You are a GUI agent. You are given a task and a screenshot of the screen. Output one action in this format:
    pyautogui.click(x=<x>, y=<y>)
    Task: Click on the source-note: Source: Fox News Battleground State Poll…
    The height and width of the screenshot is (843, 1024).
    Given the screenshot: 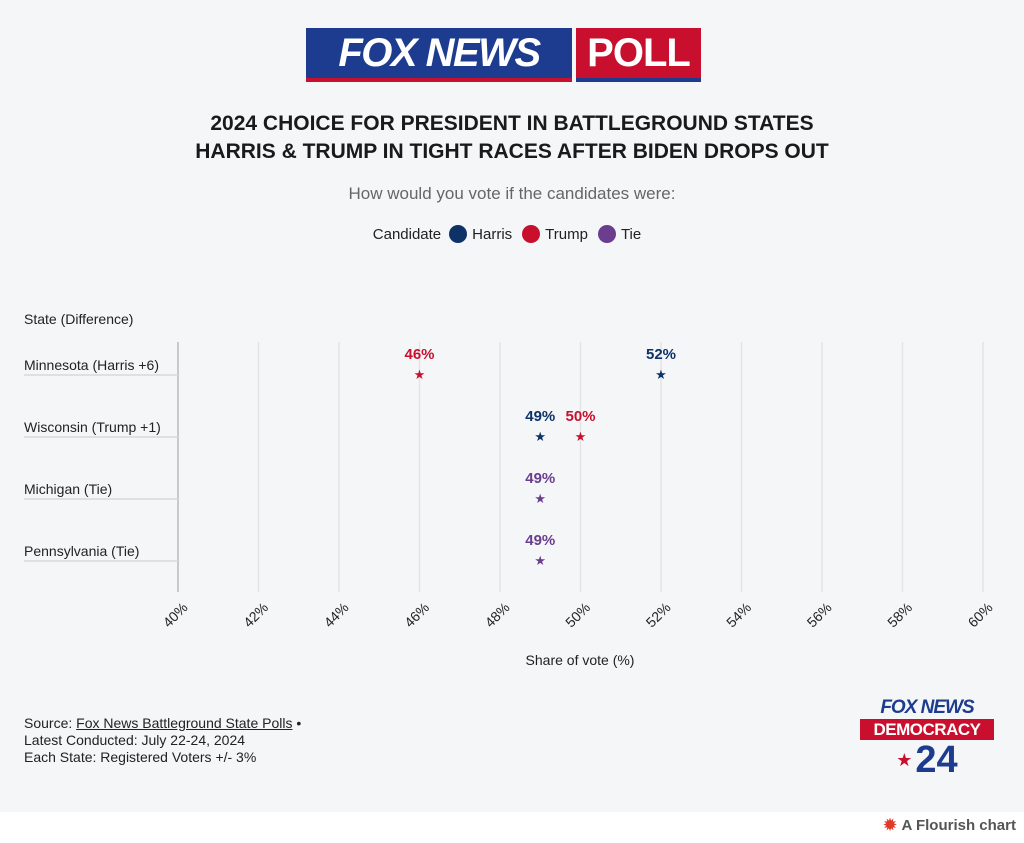 What is the action you would take?
    pyautogui.click(x=162, y=740)
    